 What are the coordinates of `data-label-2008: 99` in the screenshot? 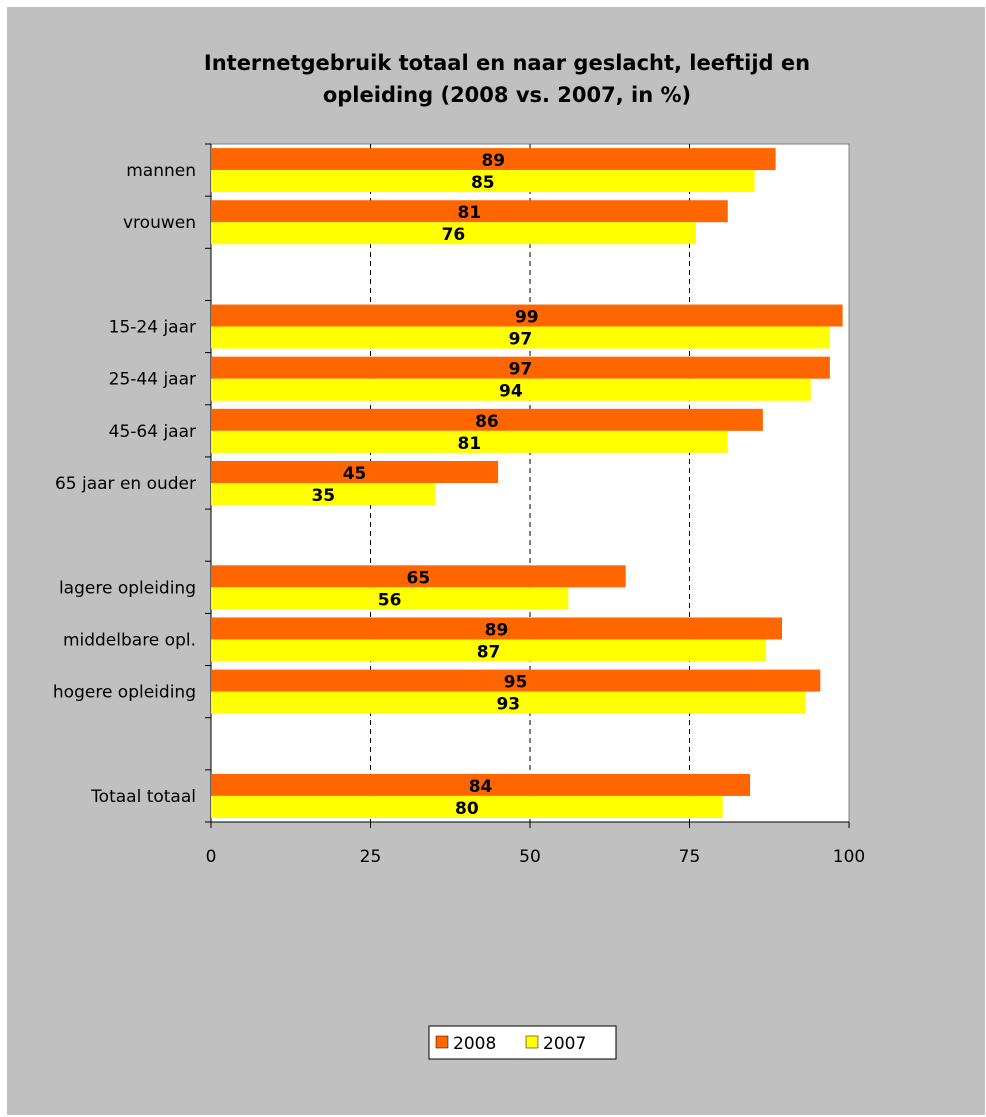 It's located at (527, 318).